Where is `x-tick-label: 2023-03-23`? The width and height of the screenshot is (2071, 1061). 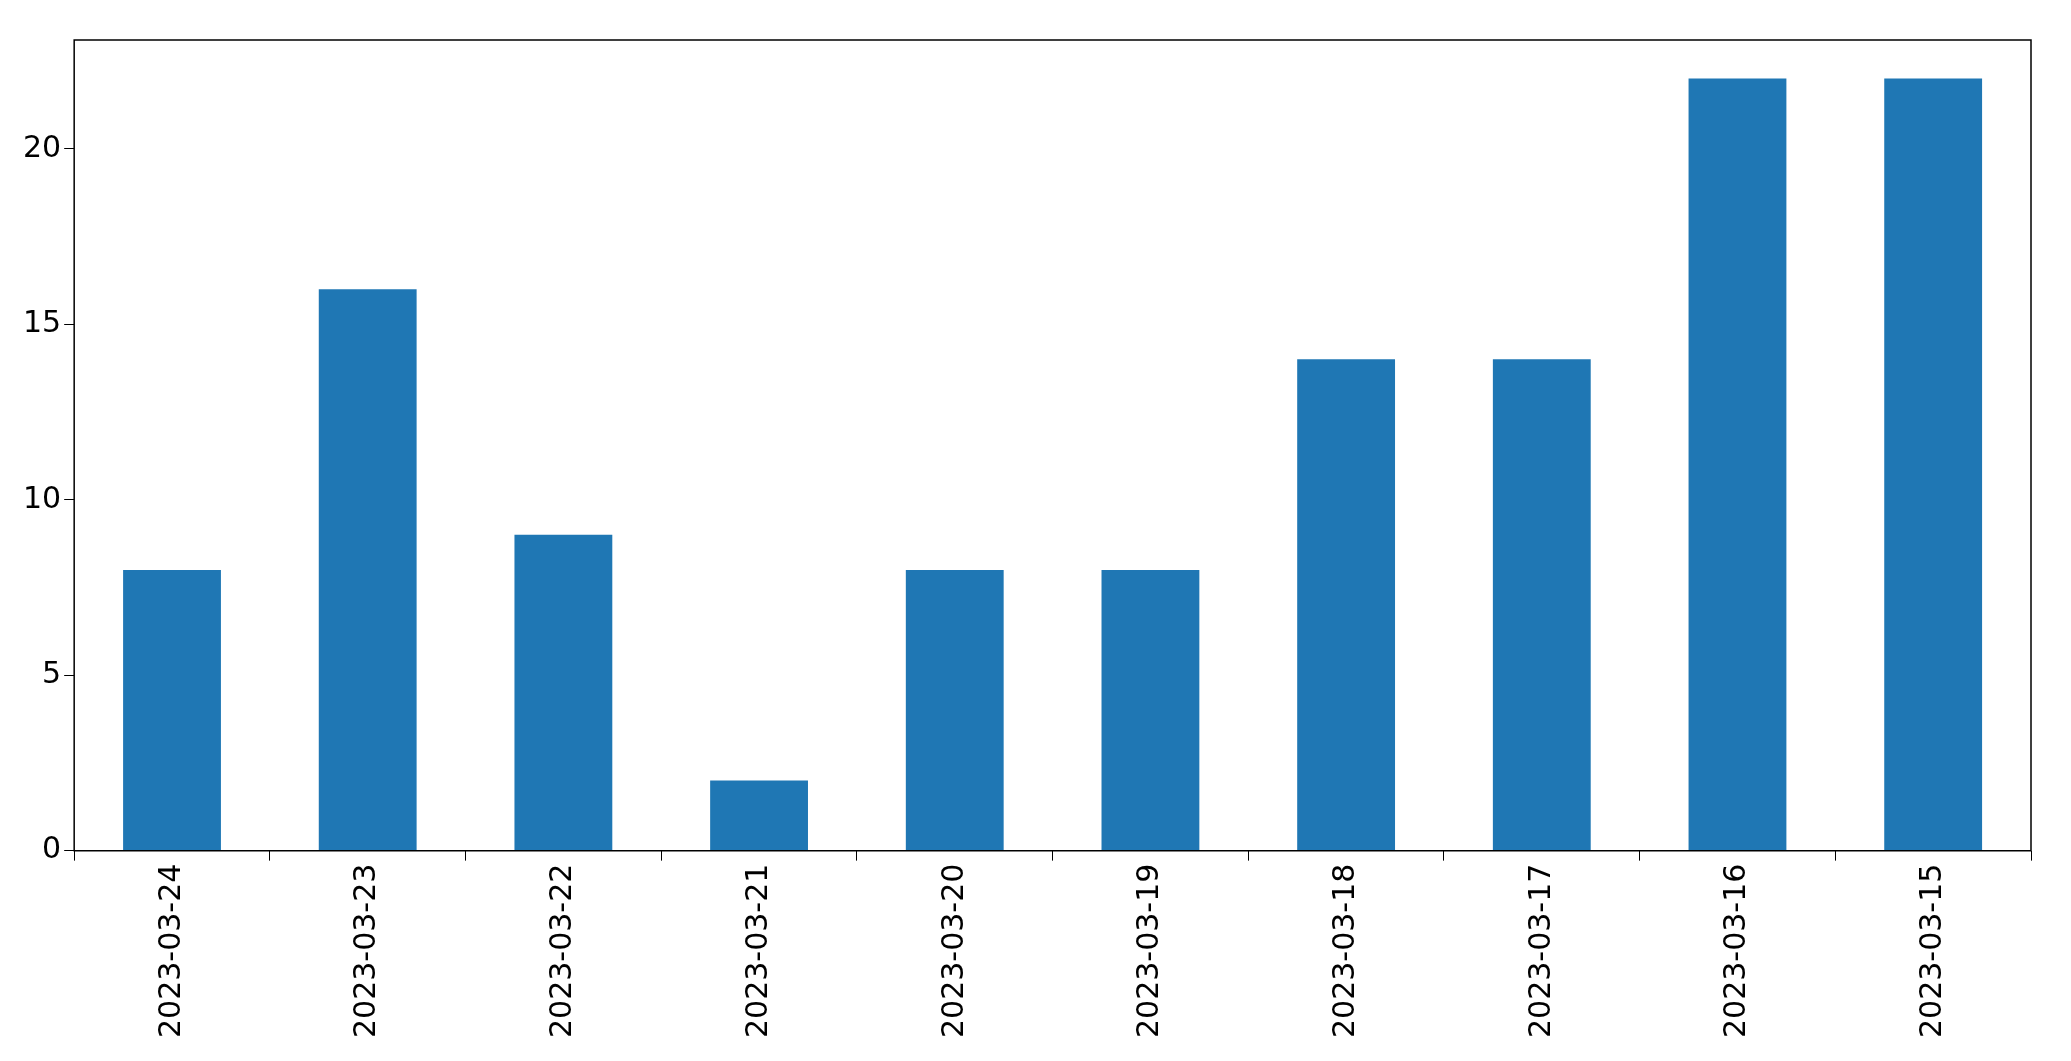
x-tick-label: 2023-03-23 is located at coordinates (365, 951).